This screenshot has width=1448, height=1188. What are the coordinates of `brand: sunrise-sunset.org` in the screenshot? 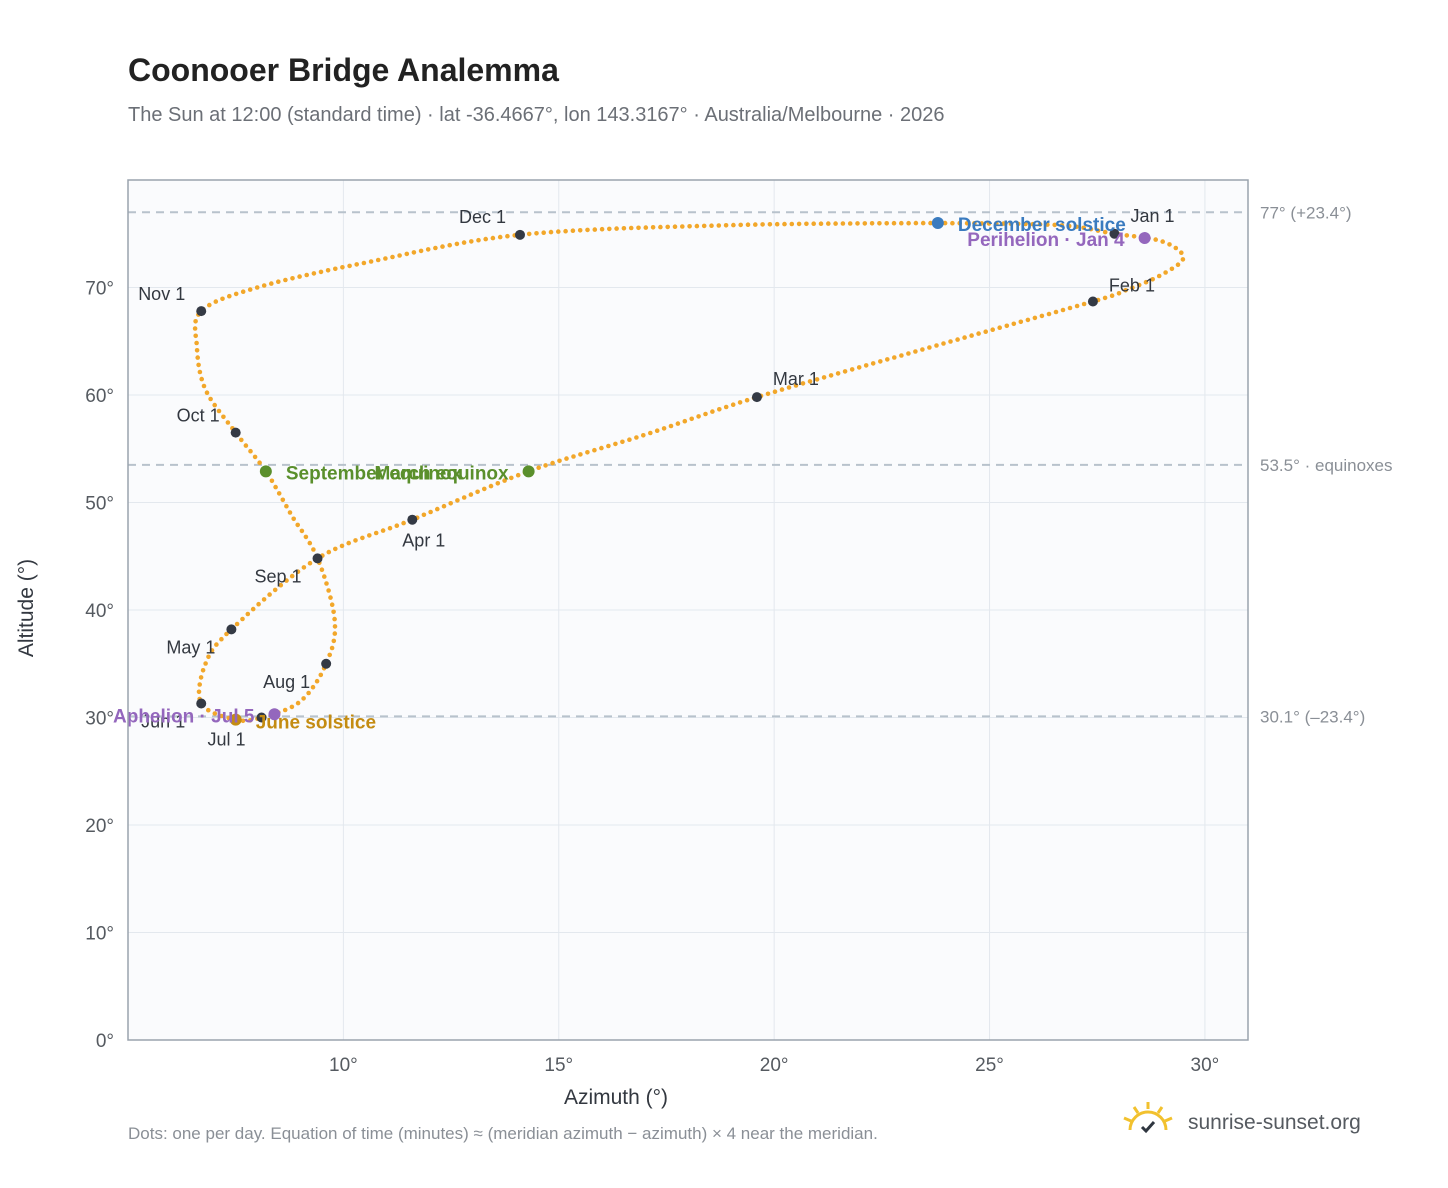 It's located at (1240, 1122).